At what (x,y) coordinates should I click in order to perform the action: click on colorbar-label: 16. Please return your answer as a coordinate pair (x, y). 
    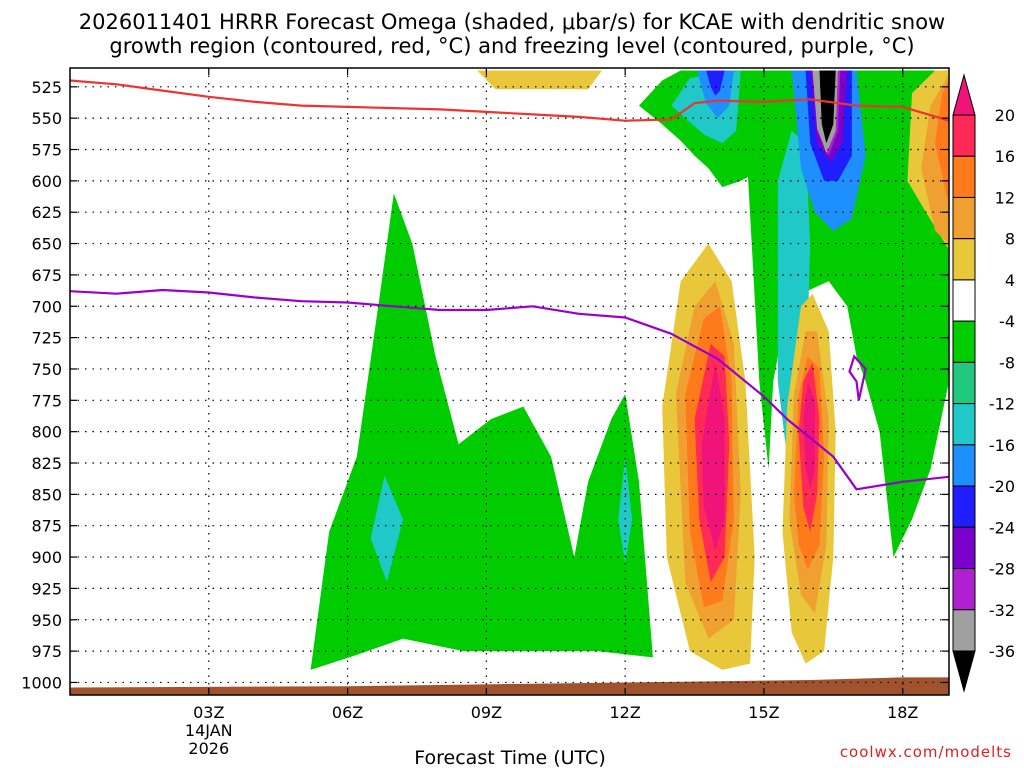
    Looking at the image, I should click on (1005, 156).